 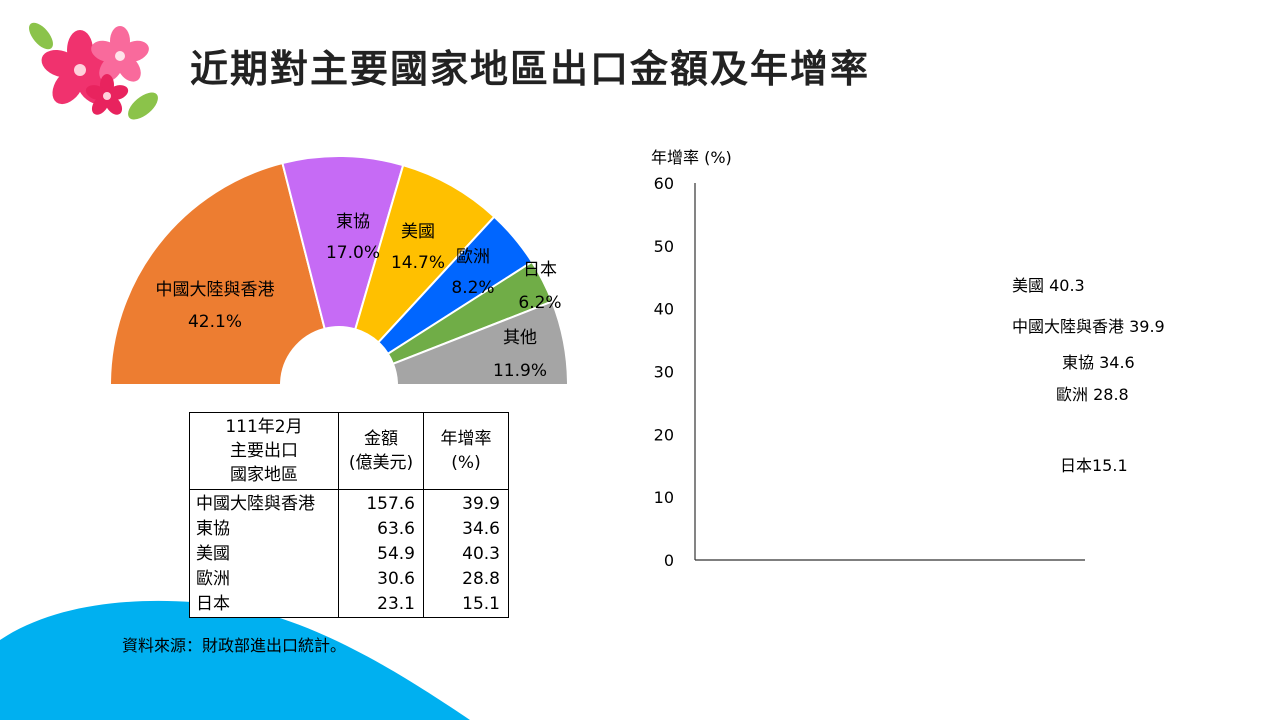 I want to click on y-tick-label: 60, so click(x=664, y=183).